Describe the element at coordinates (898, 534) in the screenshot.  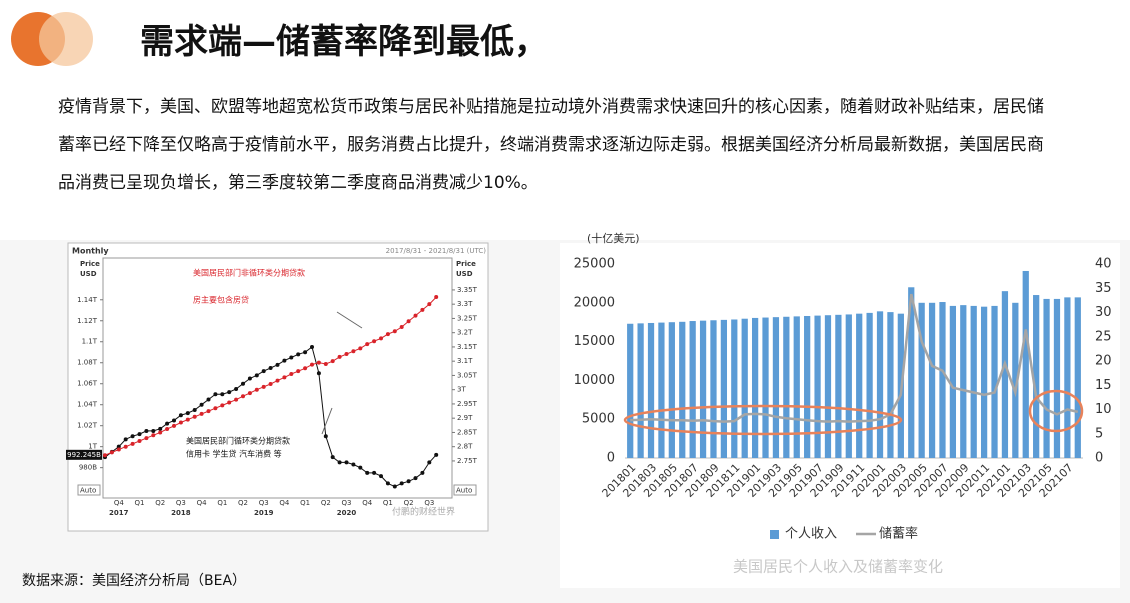
I see `legend-label: 储蓄率` at that location.